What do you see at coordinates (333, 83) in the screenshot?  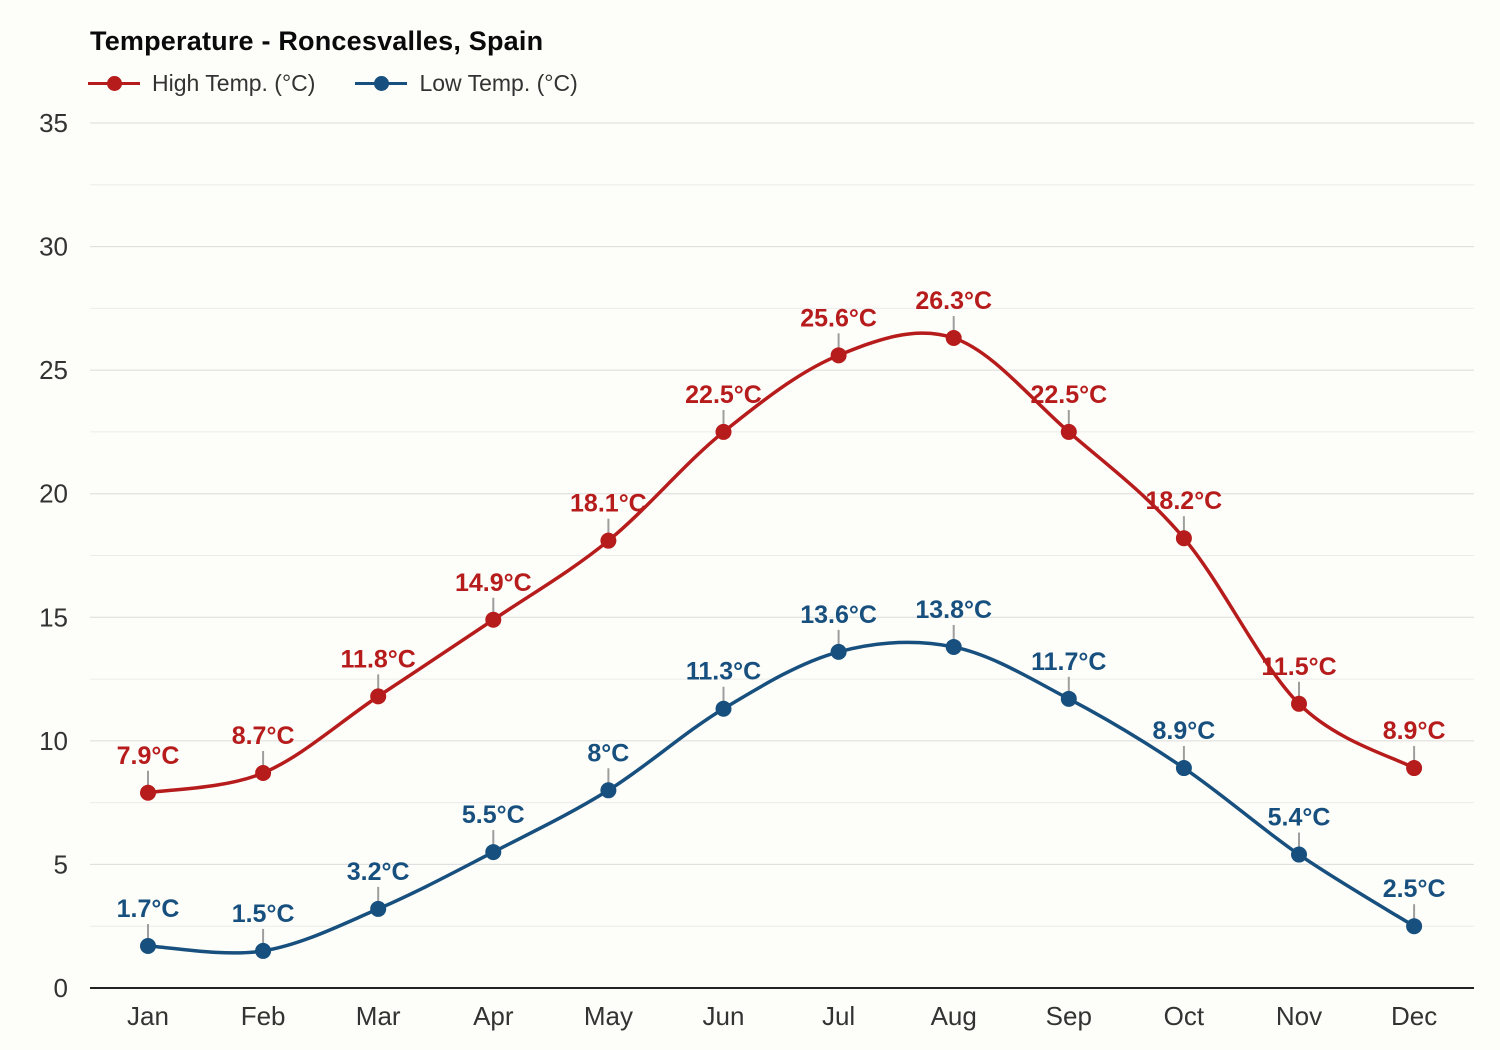 I see `legend: High Temp. (°C) Low Temp. (°C)` at bounding box center [333, 83].